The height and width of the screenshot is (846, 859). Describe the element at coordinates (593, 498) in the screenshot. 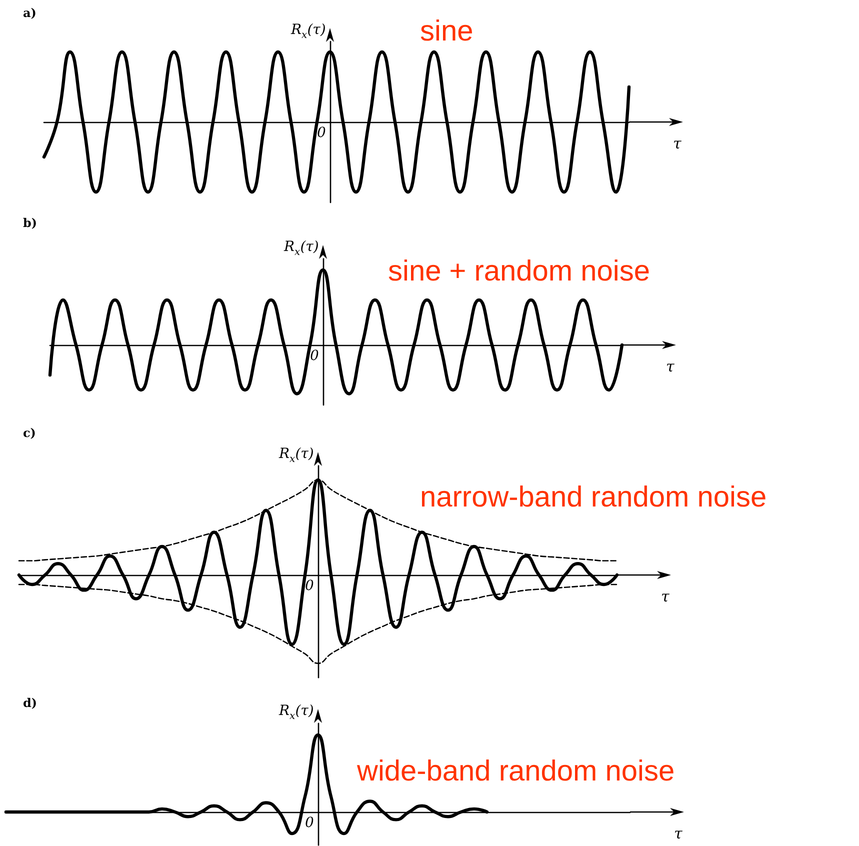

I see `chart-title: narrow-band random noise` at that location.